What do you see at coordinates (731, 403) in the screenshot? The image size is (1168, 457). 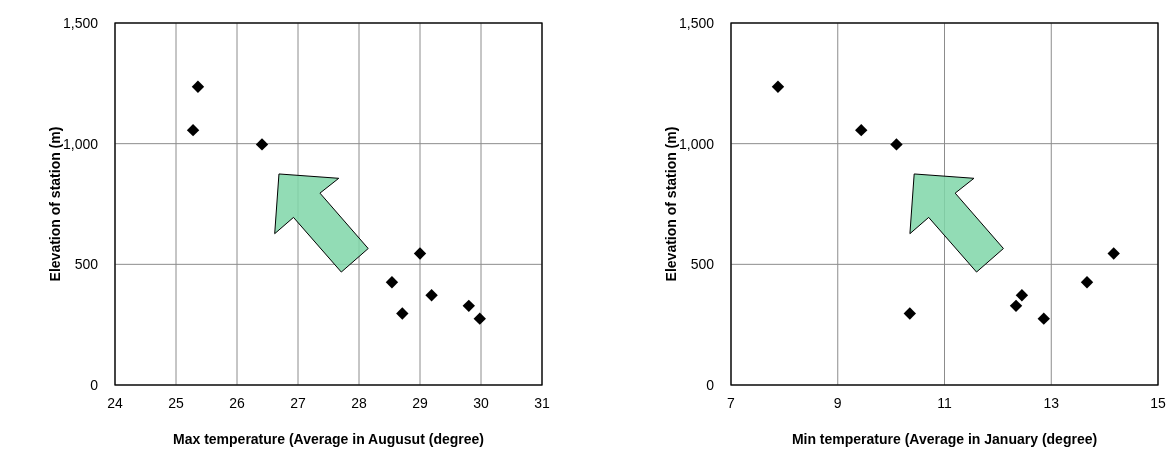 I see `x-tick-label: 7` at bounding box center [731, 403].